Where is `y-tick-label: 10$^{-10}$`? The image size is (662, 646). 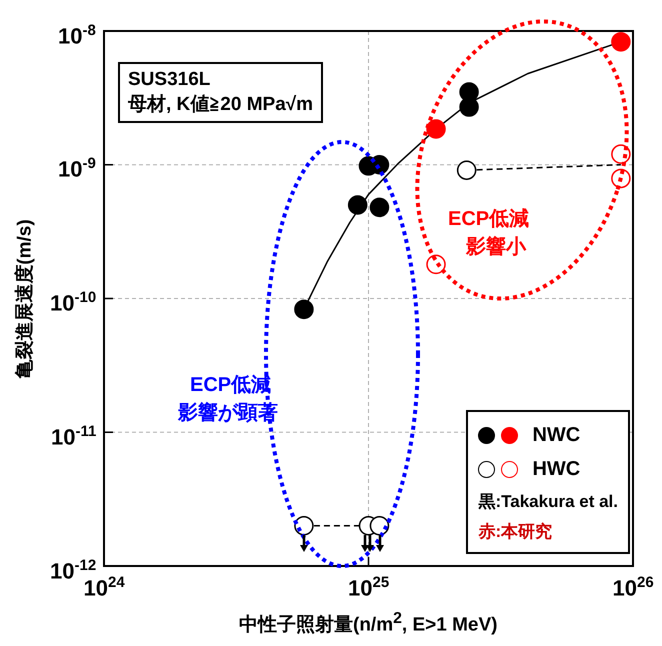
y-tick-label: 10$^{-10}$ is located at coordinates (73, 302).